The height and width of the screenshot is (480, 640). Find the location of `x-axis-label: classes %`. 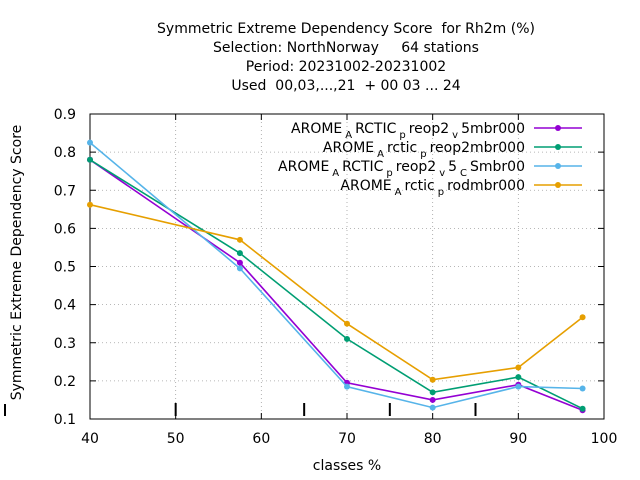

x-axis-label: classes % is located at coordinates (347, 466).